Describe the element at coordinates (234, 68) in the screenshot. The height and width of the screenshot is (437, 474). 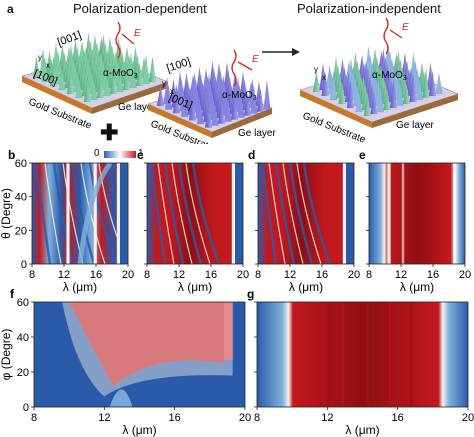
I see `middle-wave-icon` at that location.